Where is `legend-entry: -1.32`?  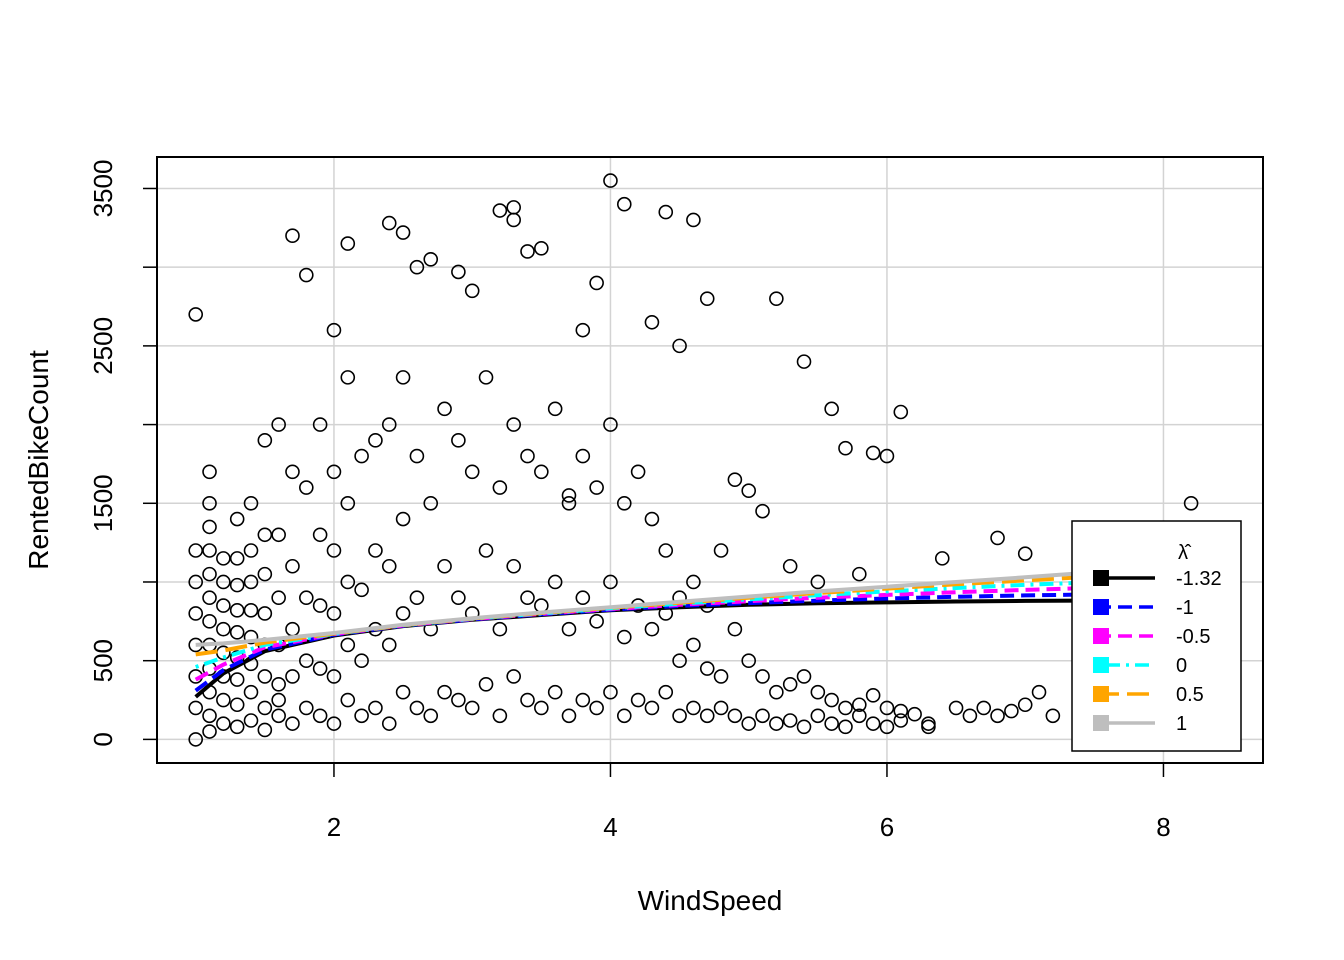 legend-entry: -1.32 is located at coordinates (1157, 579).